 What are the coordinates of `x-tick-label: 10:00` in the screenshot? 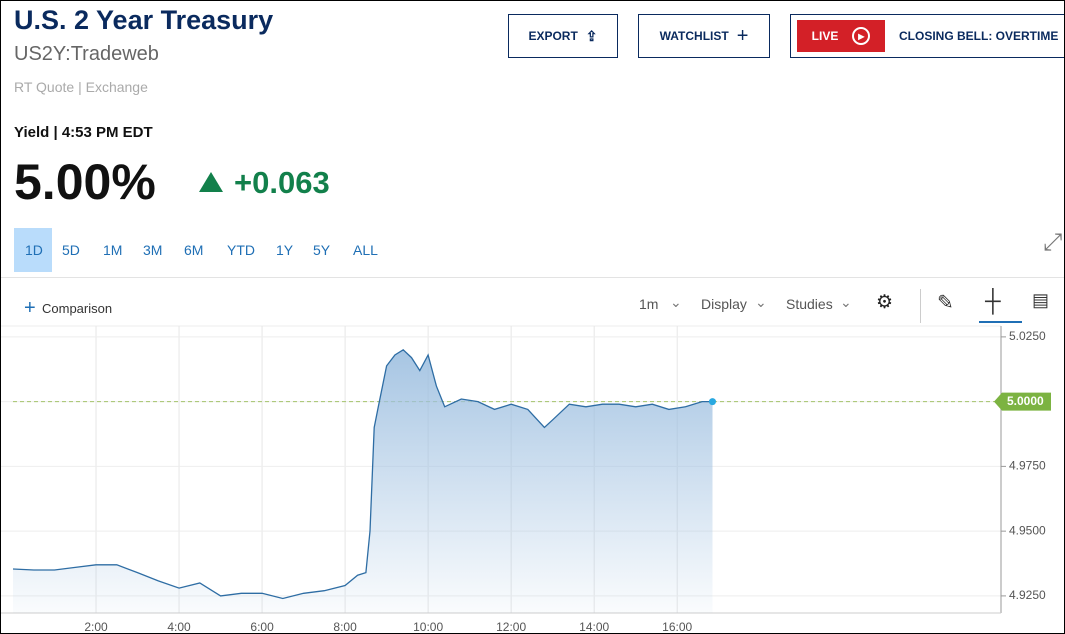 It's located at (428, 626).